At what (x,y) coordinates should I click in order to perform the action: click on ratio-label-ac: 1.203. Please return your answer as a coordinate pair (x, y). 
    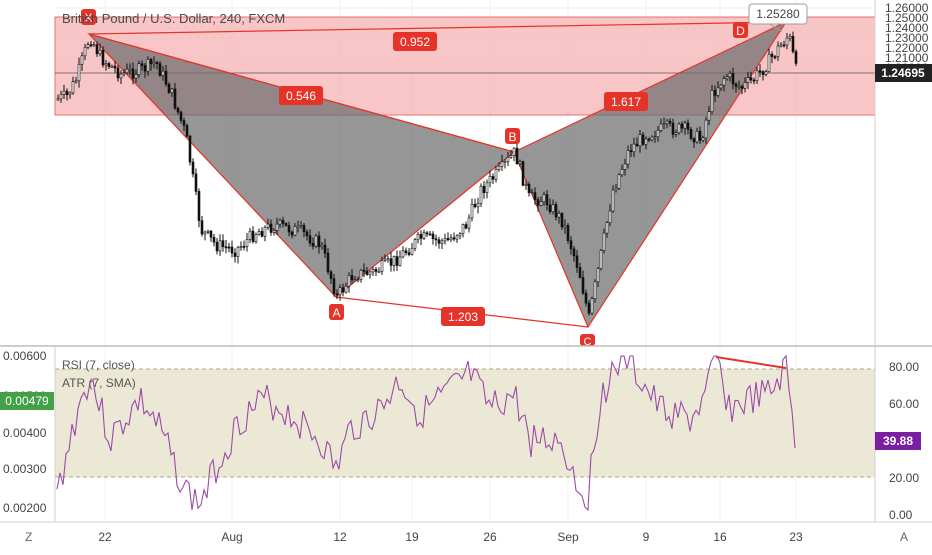
    Looking at the image, I should click on (463, 316).